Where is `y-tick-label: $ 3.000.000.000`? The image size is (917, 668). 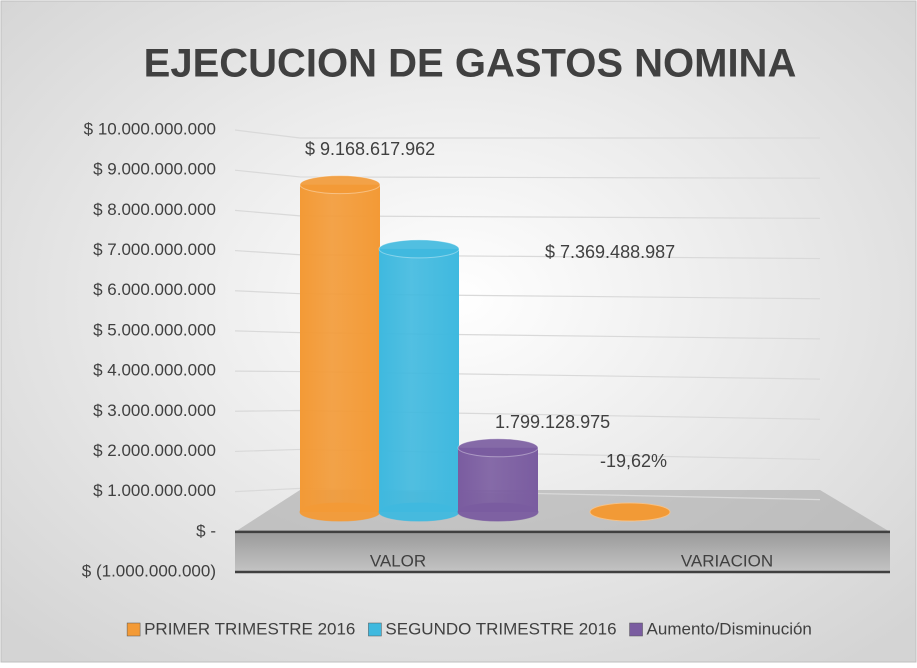
y-tick-label: $ 3.000.000.000 is located at coordinates (154, 410).